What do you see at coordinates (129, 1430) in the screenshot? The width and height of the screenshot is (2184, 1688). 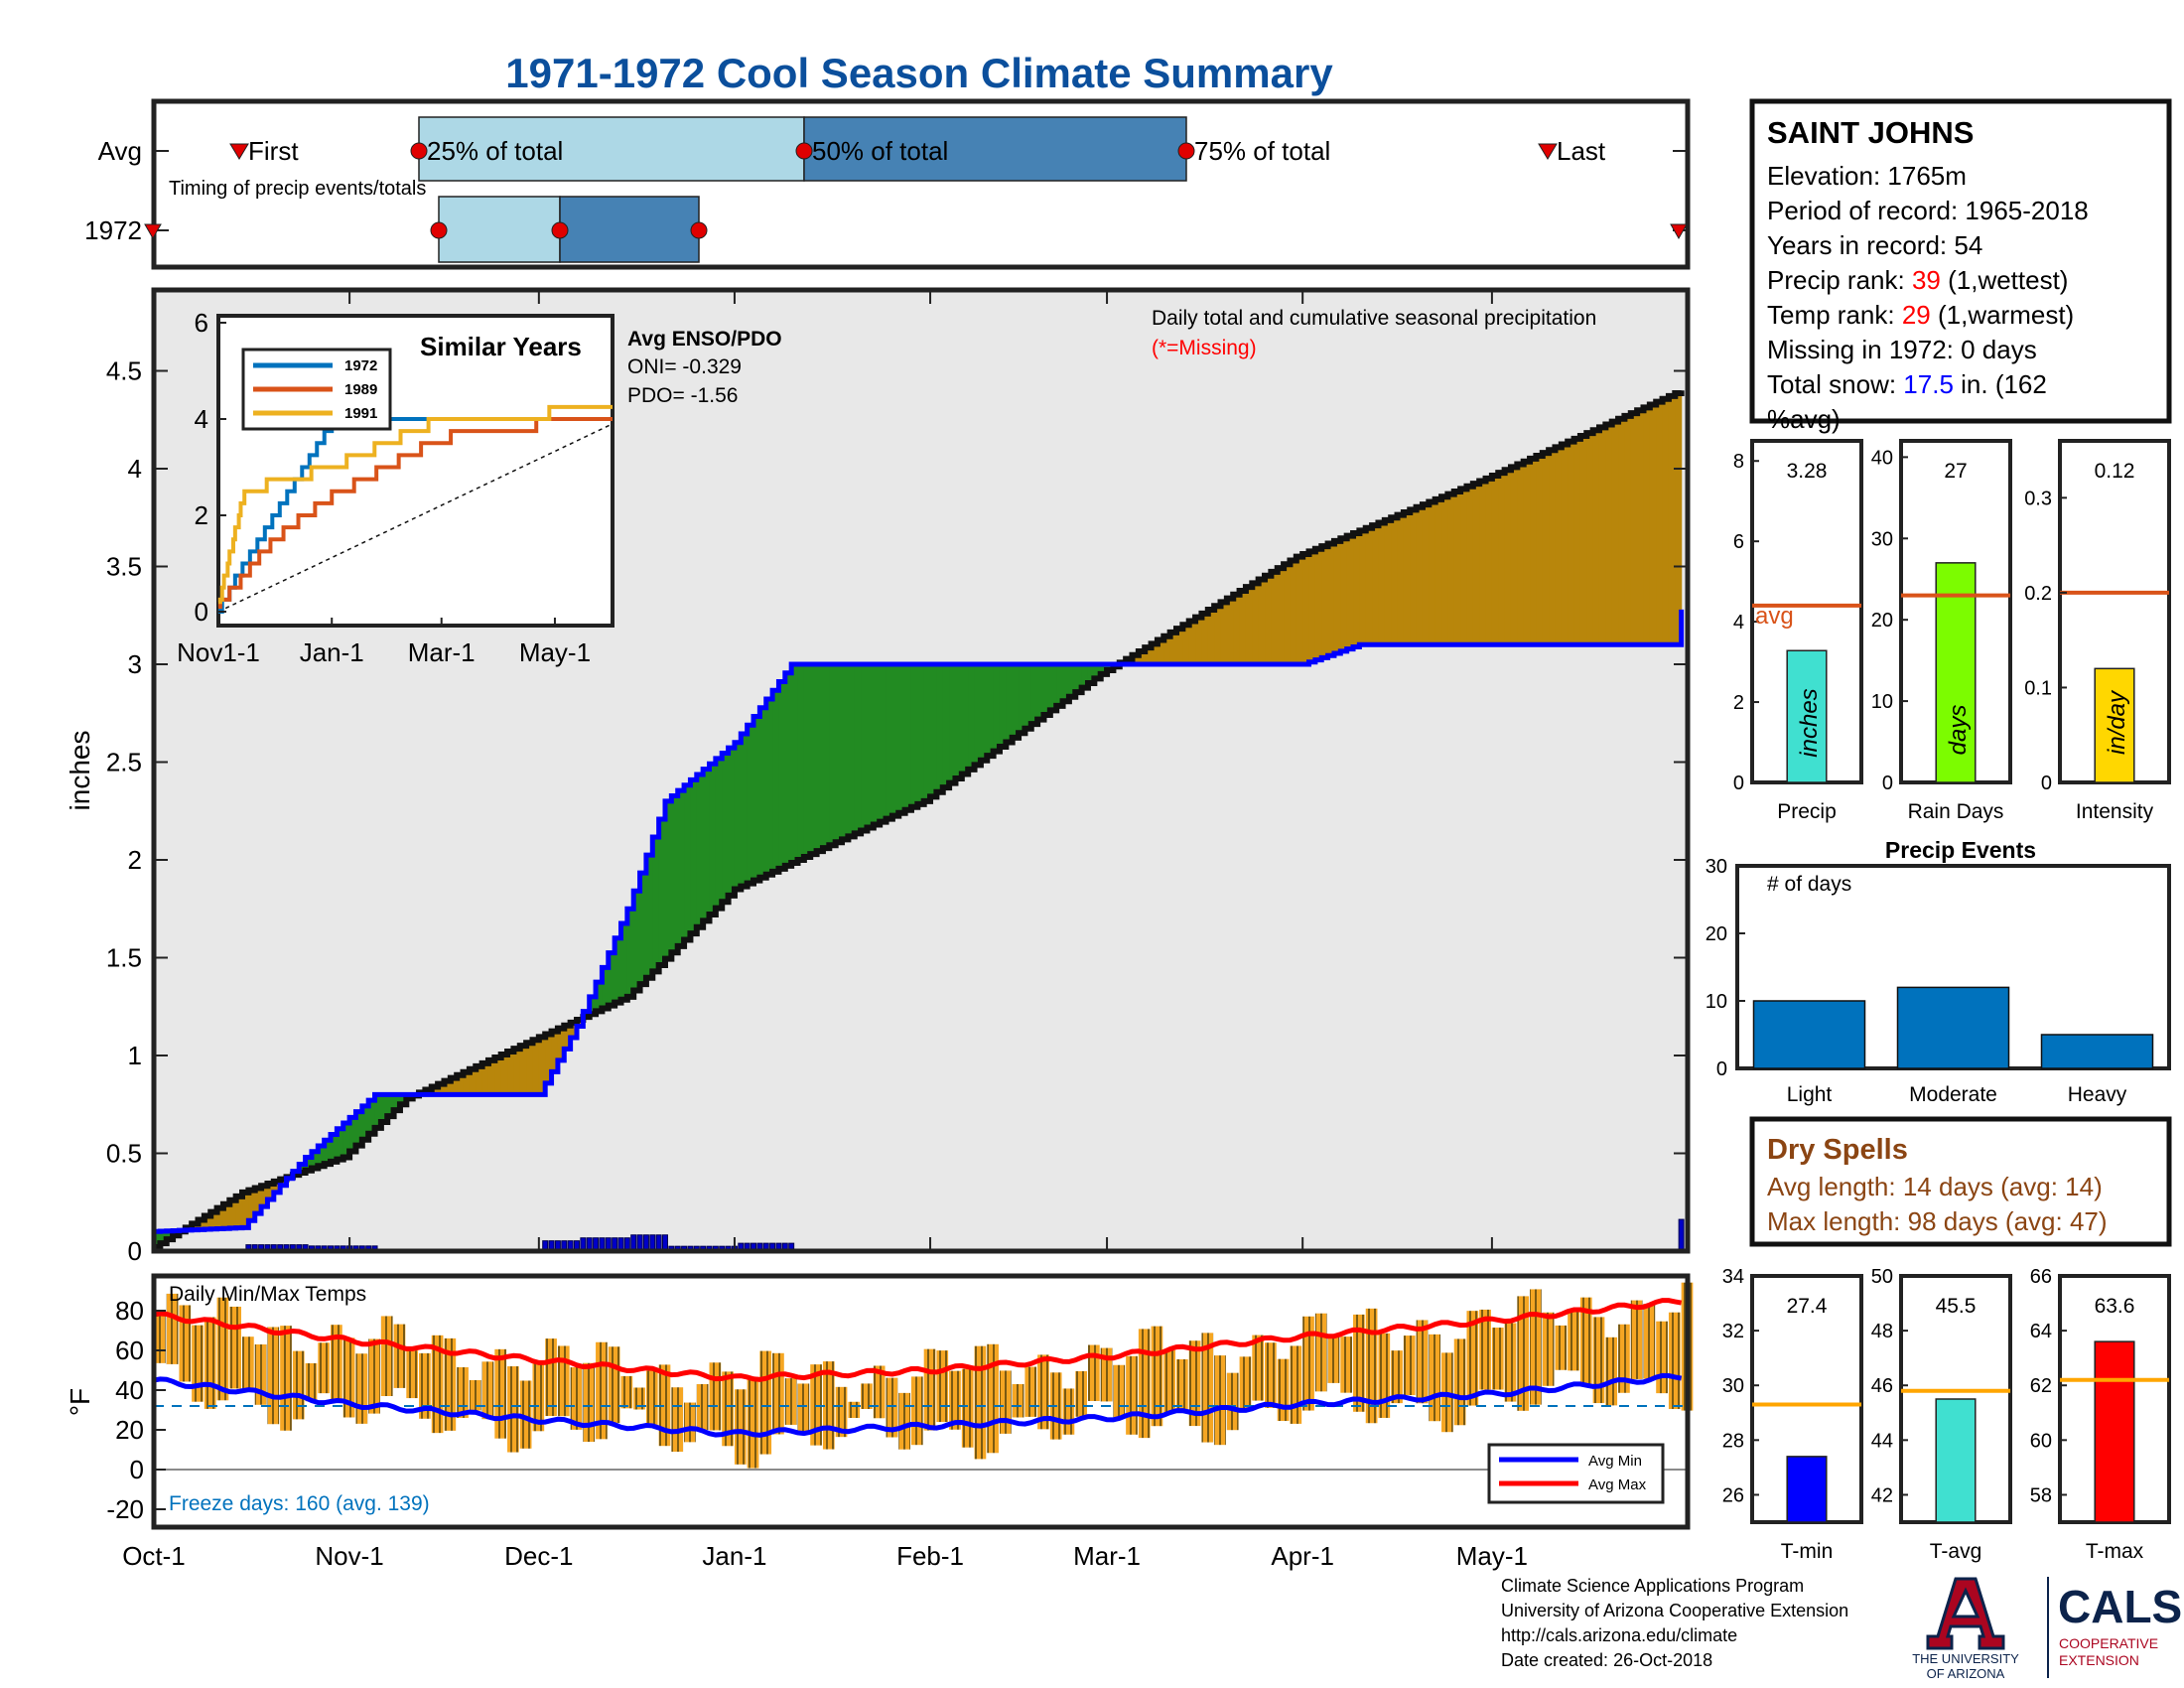 I see `temp-y-tick-label: 20` at bounding box center [129, 1430].